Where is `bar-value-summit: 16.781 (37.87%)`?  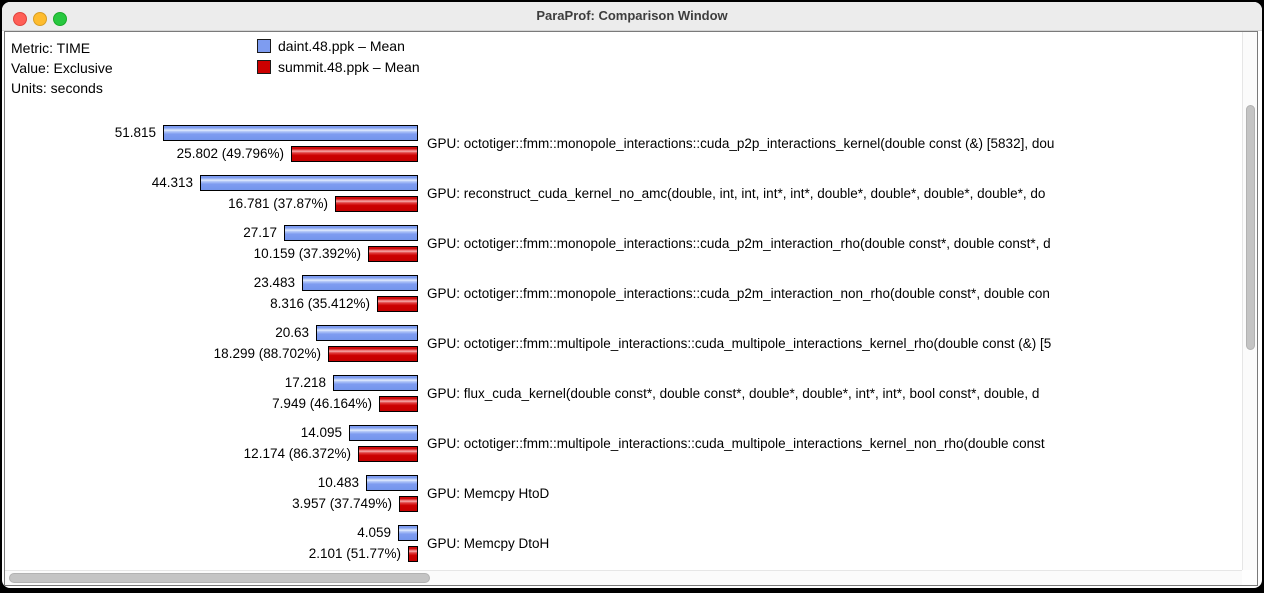
bar-value-summit: 16.781 (37.87%) is located at coordinates (278, 203).